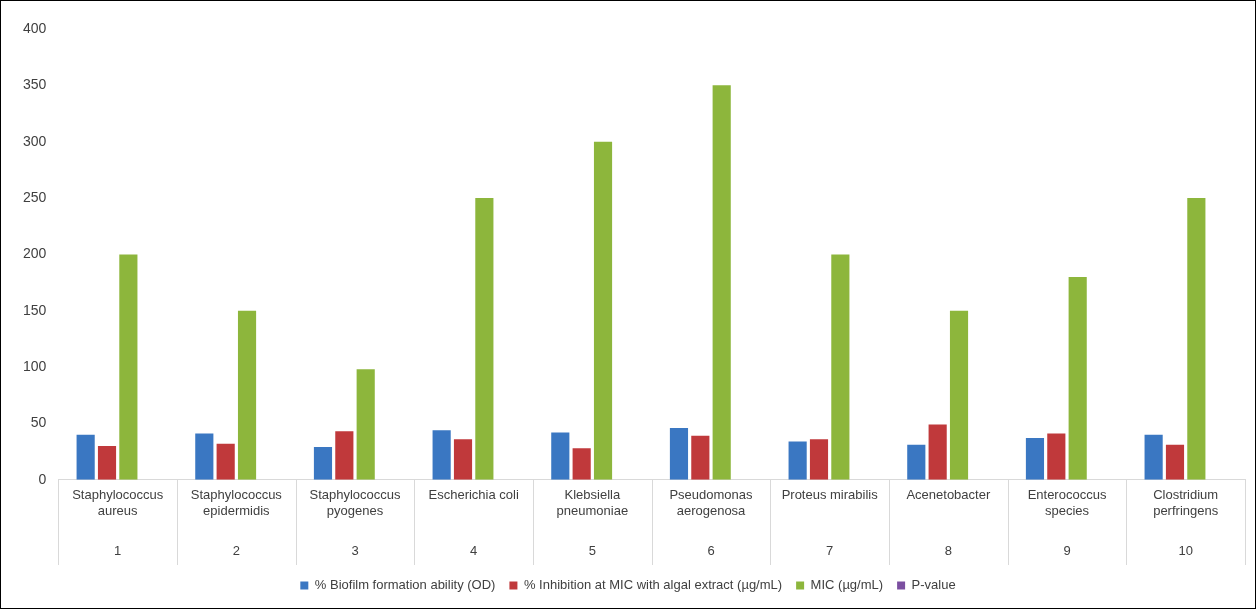 The image size is (1256, 609). What do you see at coordinates (830, 550) in the screenshot?
I see `text: 7` at bounding box center [830, 550].